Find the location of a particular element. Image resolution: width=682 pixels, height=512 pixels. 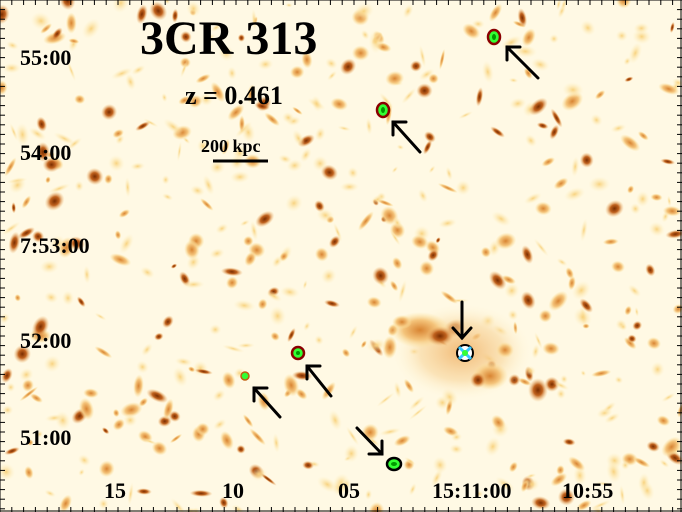

y-axis-labels: 55:00 54:00 7:53:00 52:00 51:00 is located at coordinates (55, 247).